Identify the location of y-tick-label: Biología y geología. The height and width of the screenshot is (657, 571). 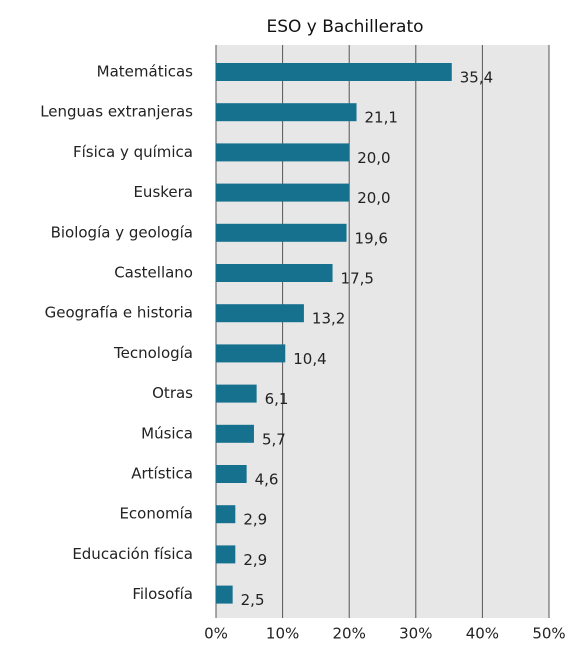
(122, 232).